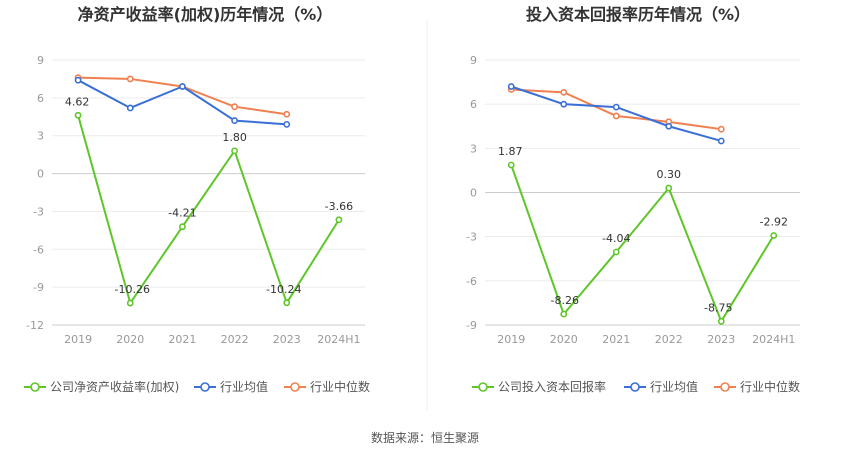  Describe the element at coordinates (35, 325) in the screenshot. I see `roe-y-tick-label: -12` at that location.